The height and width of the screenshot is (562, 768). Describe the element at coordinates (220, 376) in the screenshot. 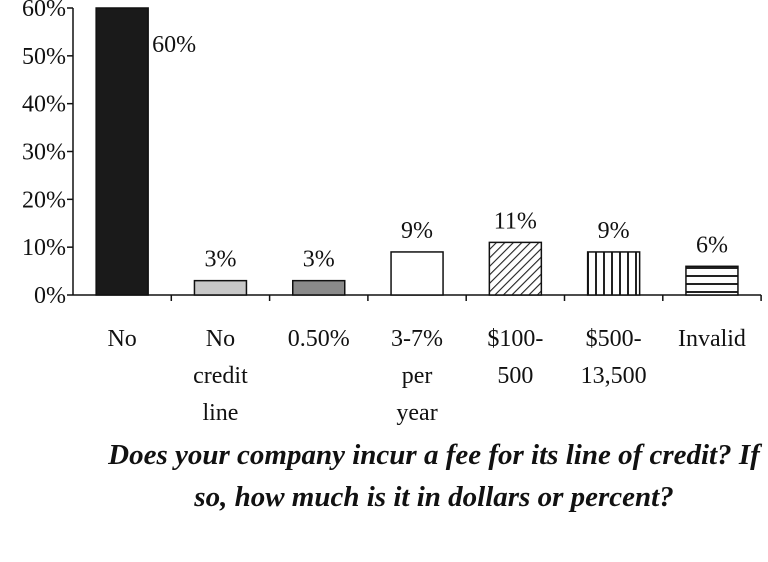

I see `x-tick-label: credit` at that location.